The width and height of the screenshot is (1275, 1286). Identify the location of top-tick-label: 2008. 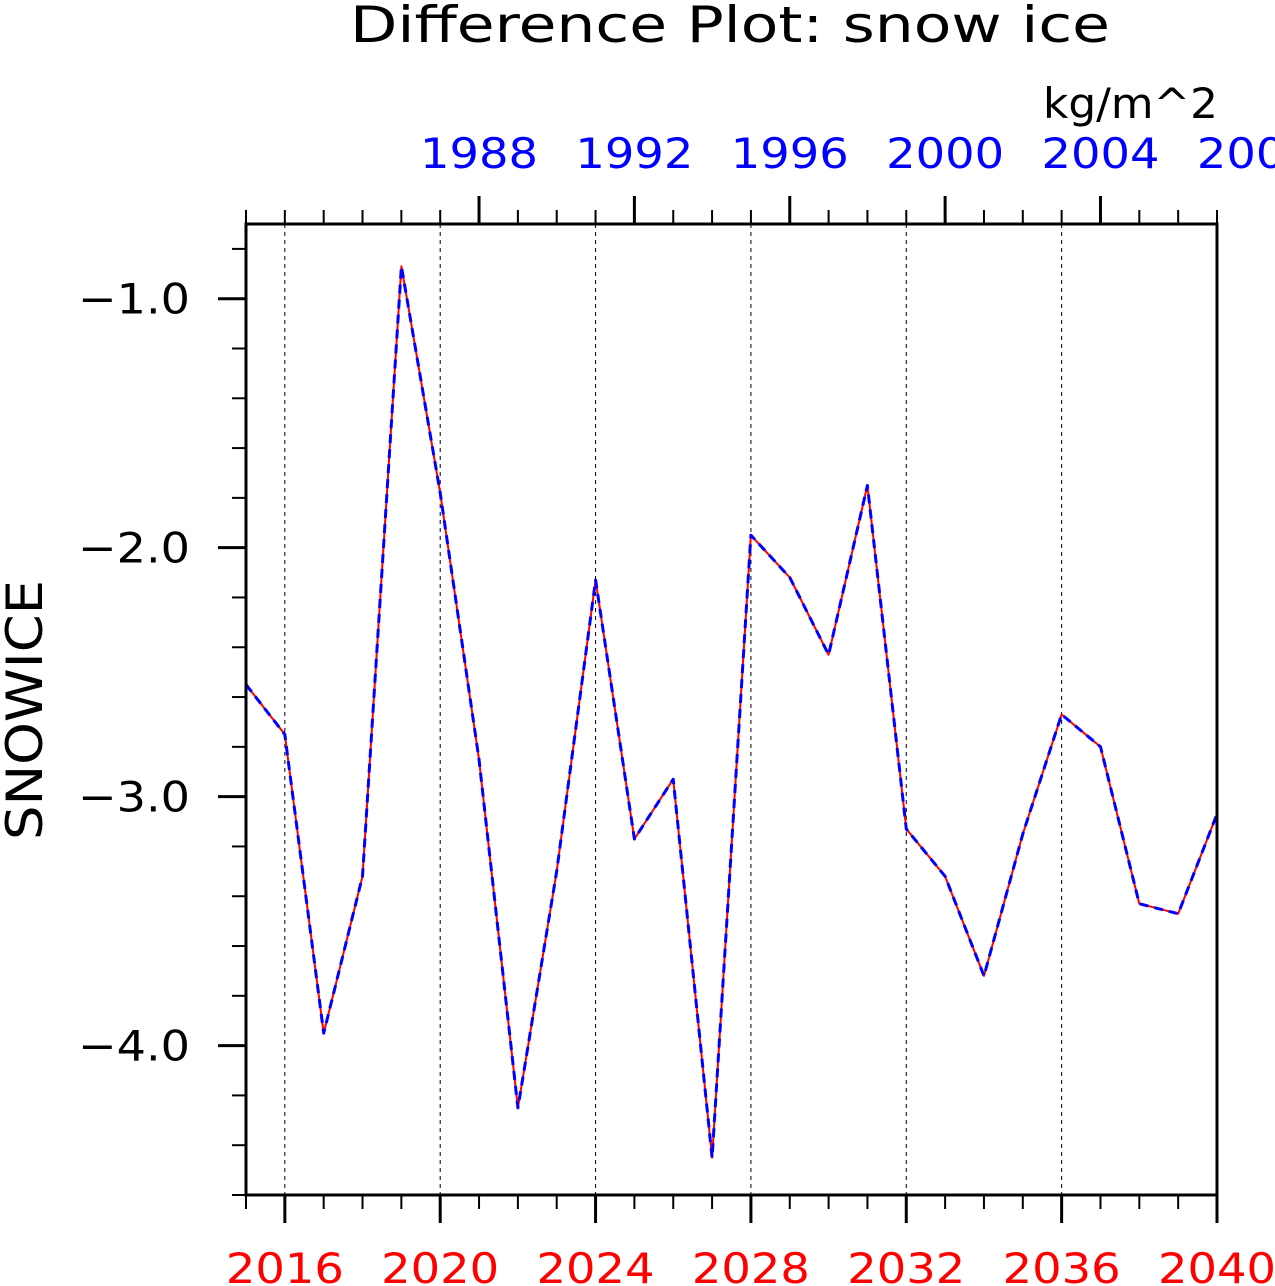
(1236, 153).